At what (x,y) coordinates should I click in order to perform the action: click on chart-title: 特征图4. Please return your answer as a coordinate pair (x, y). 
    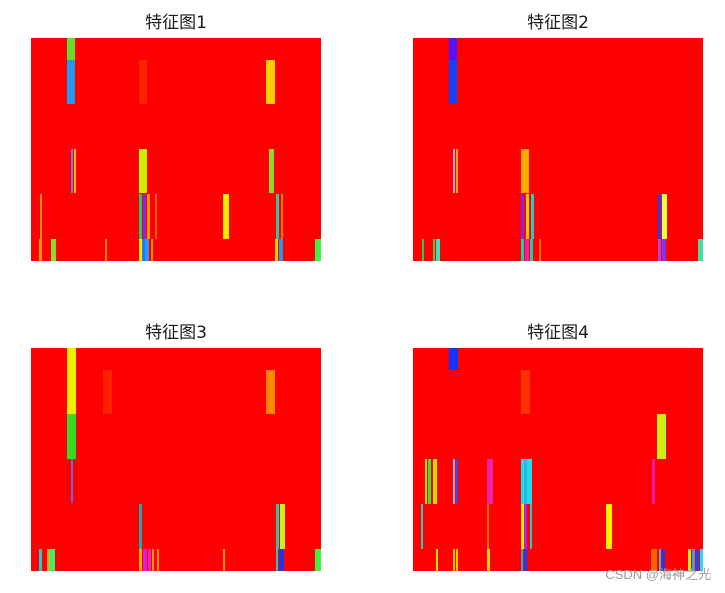
    Looking at the image, I should click on (558, 333).